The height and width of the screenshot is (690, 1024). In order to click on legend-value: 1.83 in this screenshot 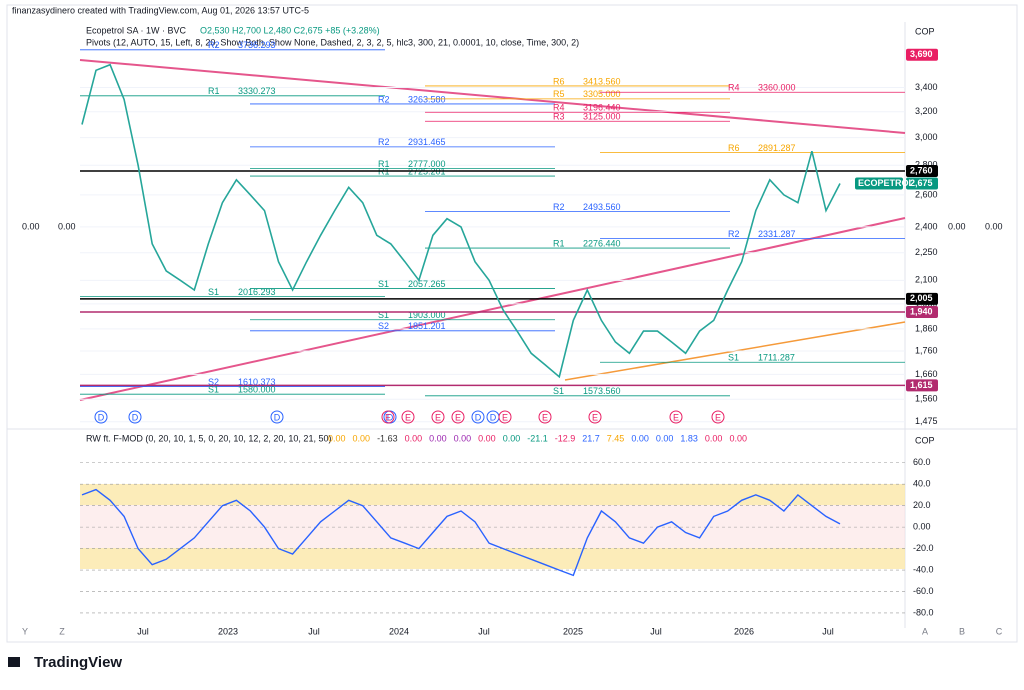, I will do `click(689, 438)`.